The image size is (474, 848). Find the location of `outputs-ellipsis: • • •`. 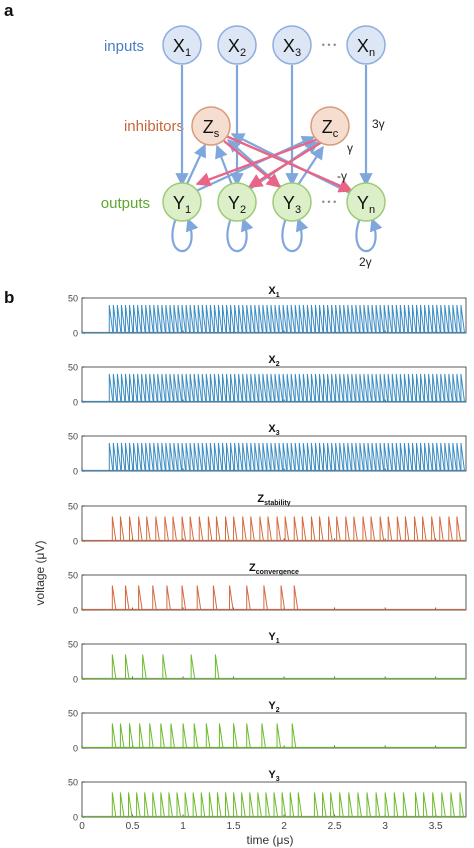

outputs-ellipsis: • • • is located at coordinates (329, 202).